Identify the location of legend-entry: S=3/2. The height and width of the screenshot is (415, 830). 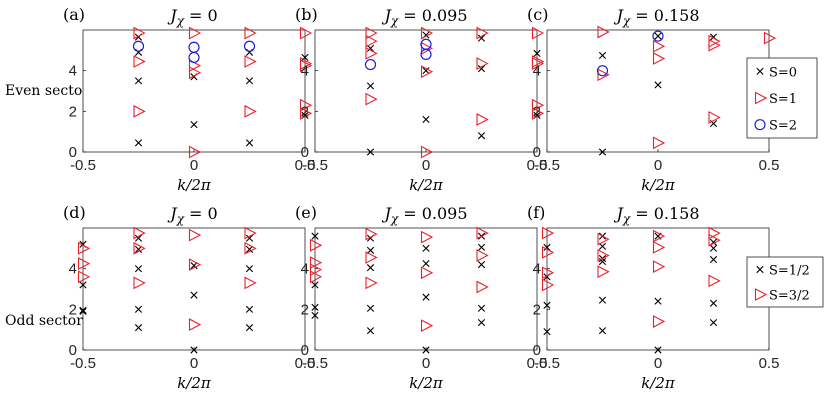
(789, 296).